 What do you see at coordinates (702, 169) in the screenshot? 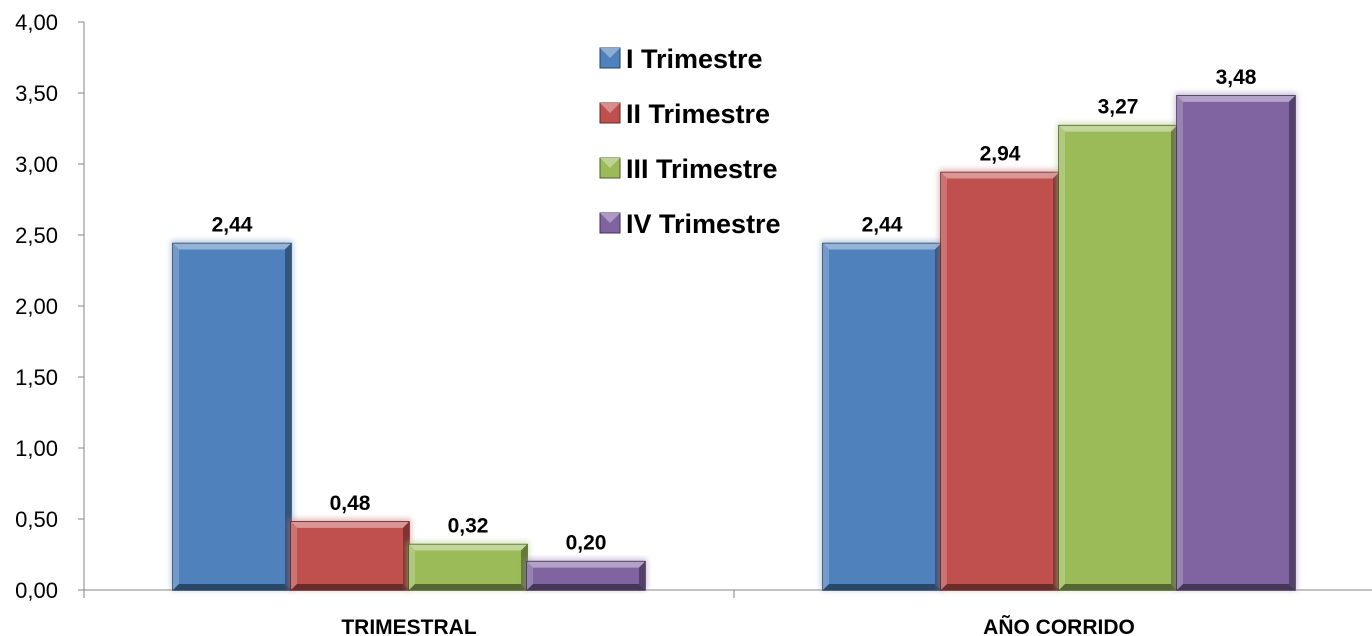
I see `legend-label: III Trimestre` at bounding box center [702, 169].